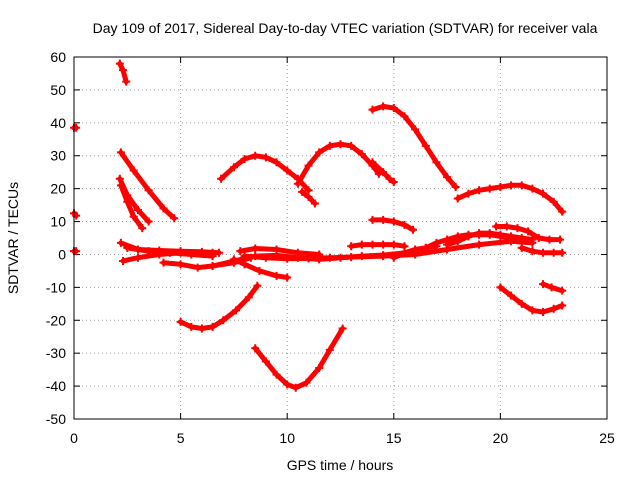  What do you see at coordinates (123, 72) in the screenshot?
I see `series-s4` at bounding box center [123, 72].